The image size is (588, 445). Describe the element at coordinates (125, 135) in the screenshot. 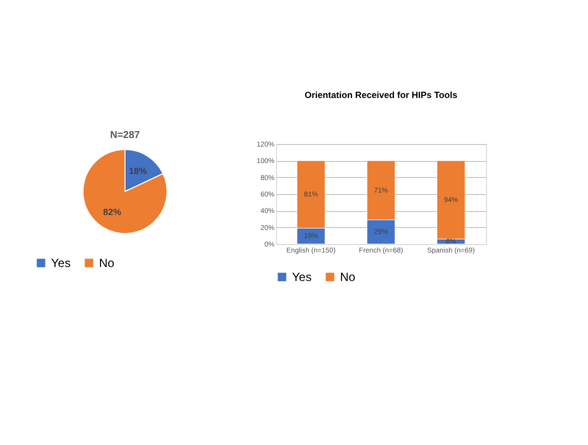

I see `chart-title: N=287` at that location.